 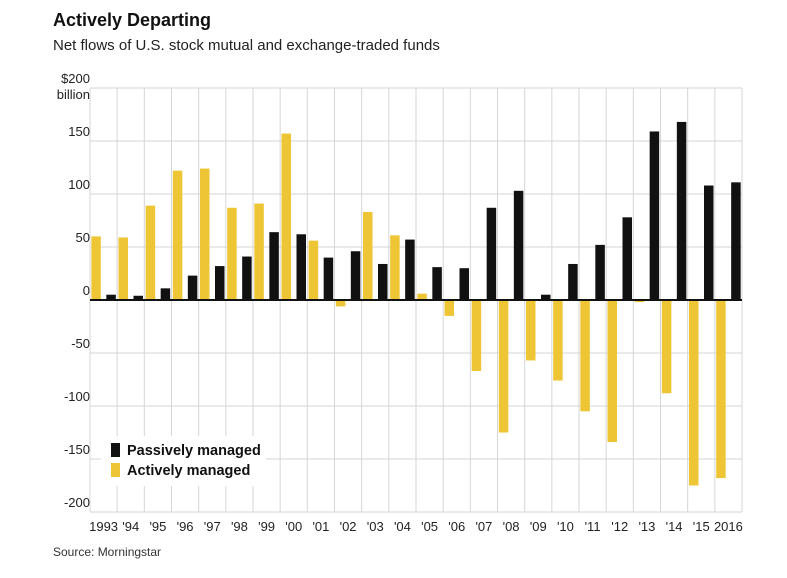 I want to click on x-tick-label: '00, so click(x=293, y=526).